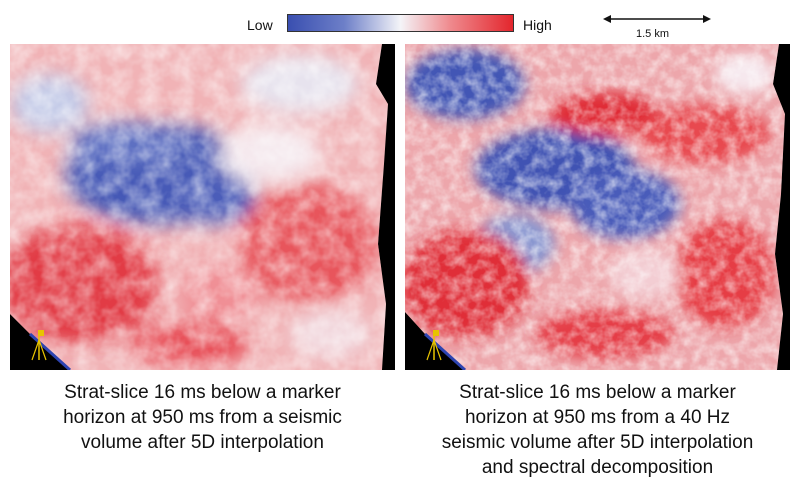  What do you see at coordinates (202, 442) in the screenshot?
I see `caption-line: volume after 5D interpolation` at bounding box center [202, 442].